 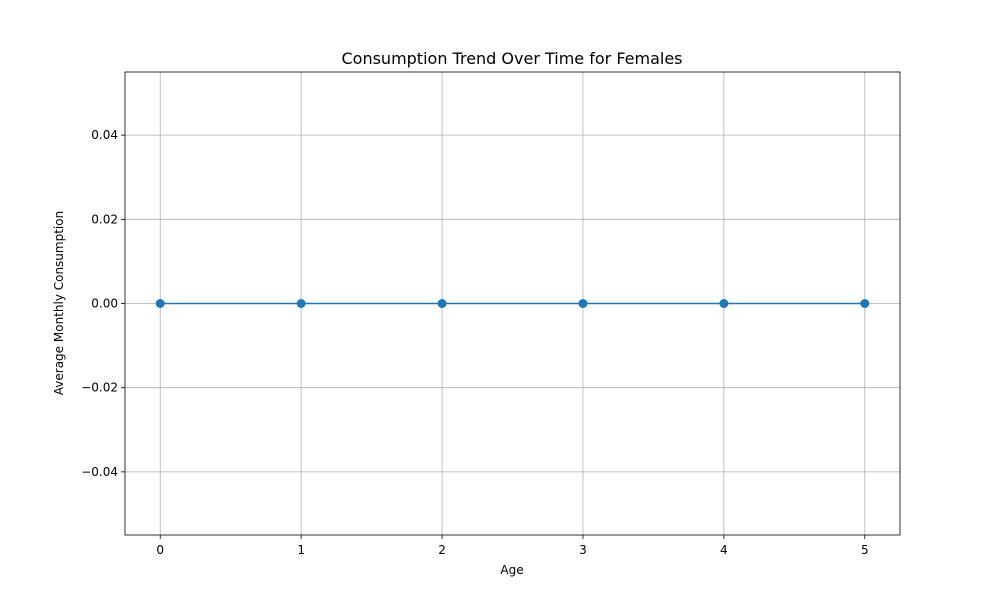 I want to click on y-tick-label: 0.02, so click(x=104, y=219).